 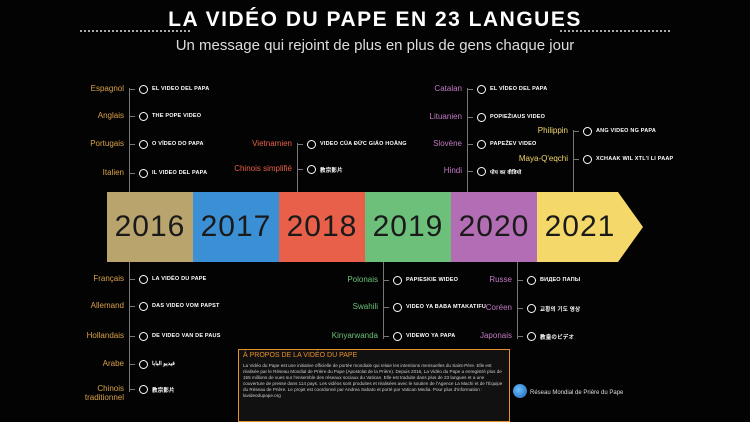 What do you see at coordinates (107, 143) in the screenshot?
I see `language-label: Portugais` at bounding box center [107, 143].